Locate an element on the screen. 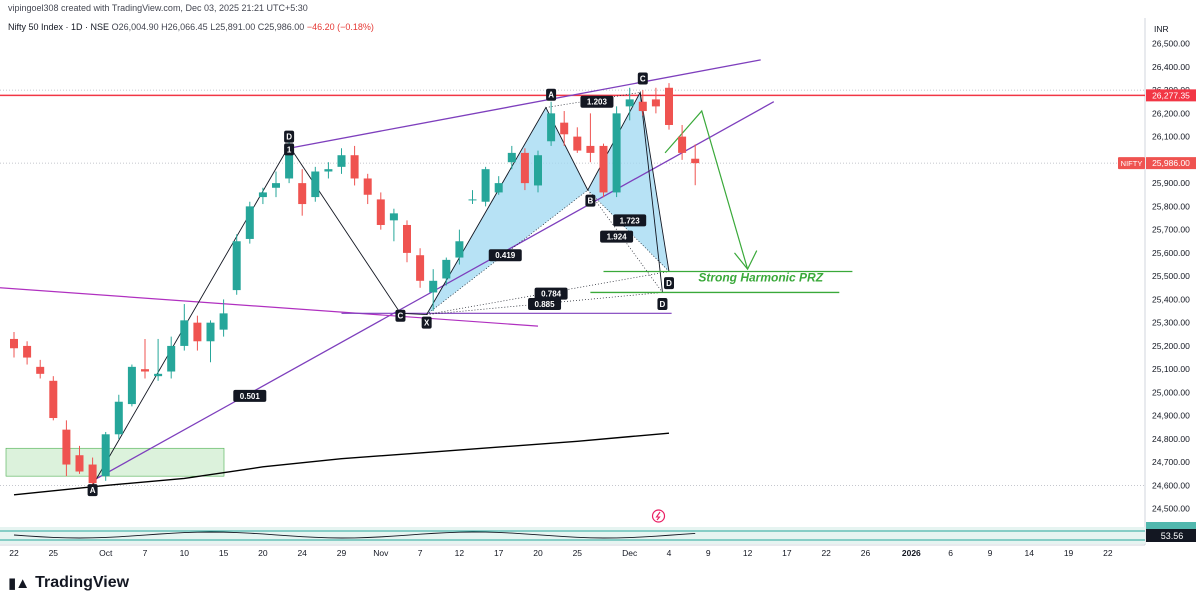 The height and width of the screenshot is (603, 1200). price-tick-label: 26,100.00 is located at coordinates (1171, 137).